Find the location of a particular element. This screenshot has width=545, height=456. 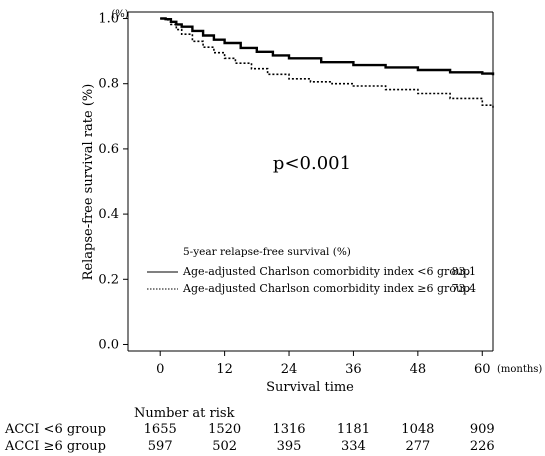

y-ticks: 0.0 0.2 0.4 0.6 0.8 1.0 is located at coordinates (113, 182).